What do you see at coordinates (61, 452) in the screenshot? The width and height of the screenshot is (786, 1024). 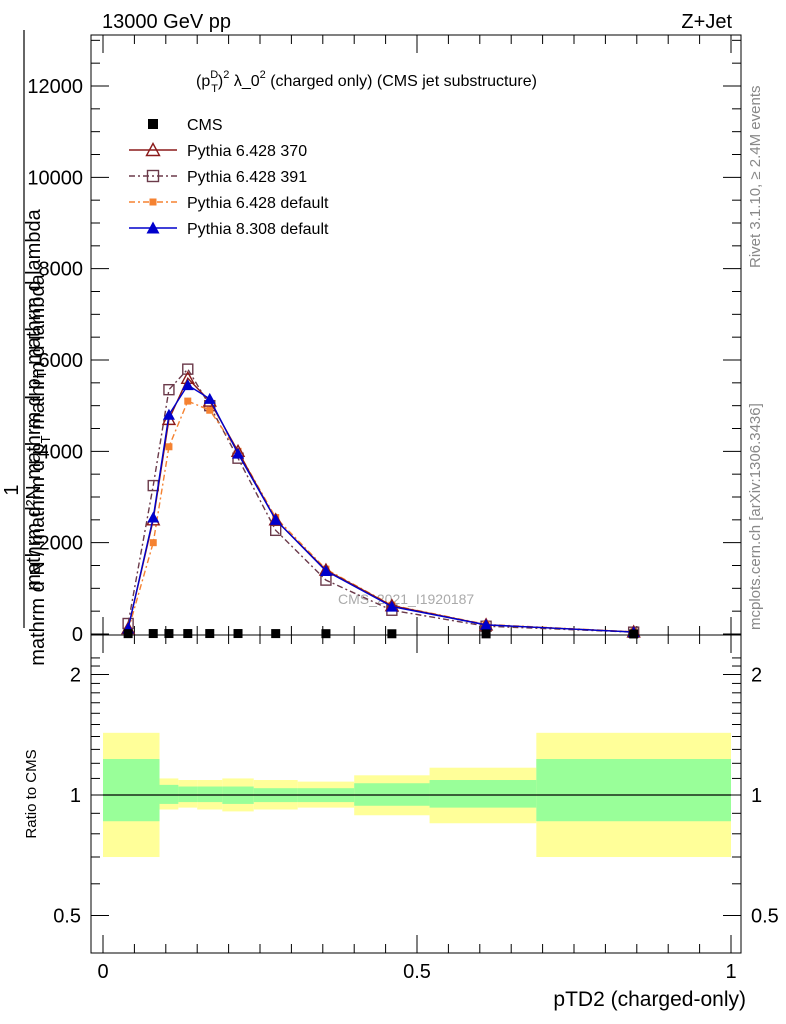 I see `main-ytick-label: 4000` at bounding box center [61, 452].